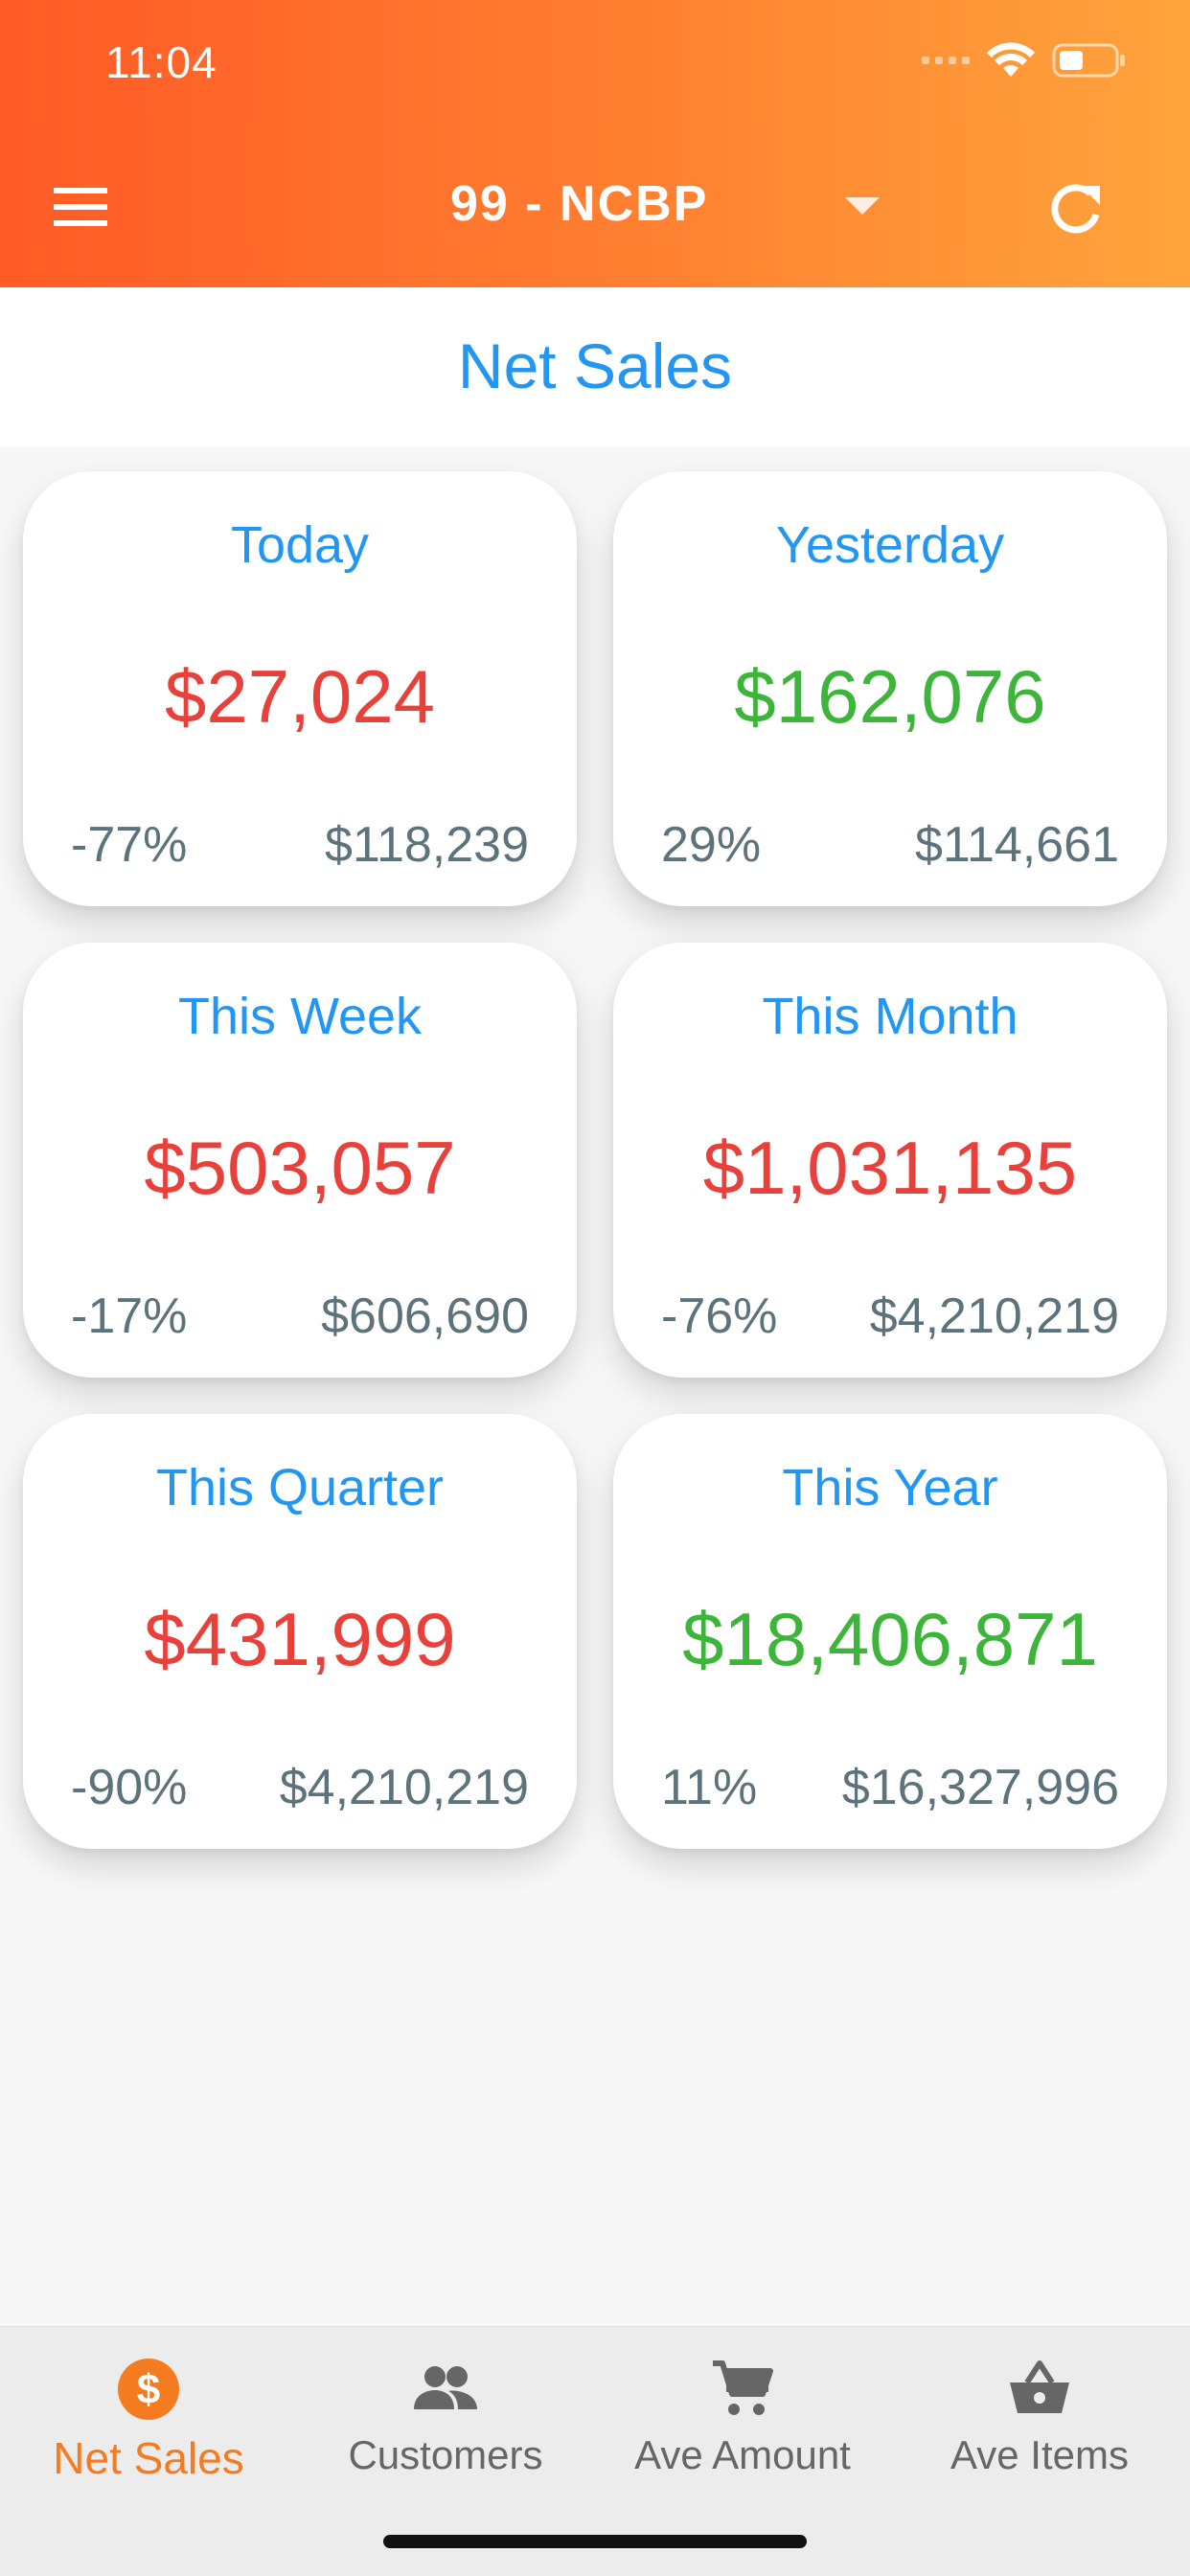 The width and height of the screenshot is (1190, 2576). What do you see at coordinates (890, 1487) in the screenshot?
I see `card-label: This Year` at bounding box center [890, 1487].